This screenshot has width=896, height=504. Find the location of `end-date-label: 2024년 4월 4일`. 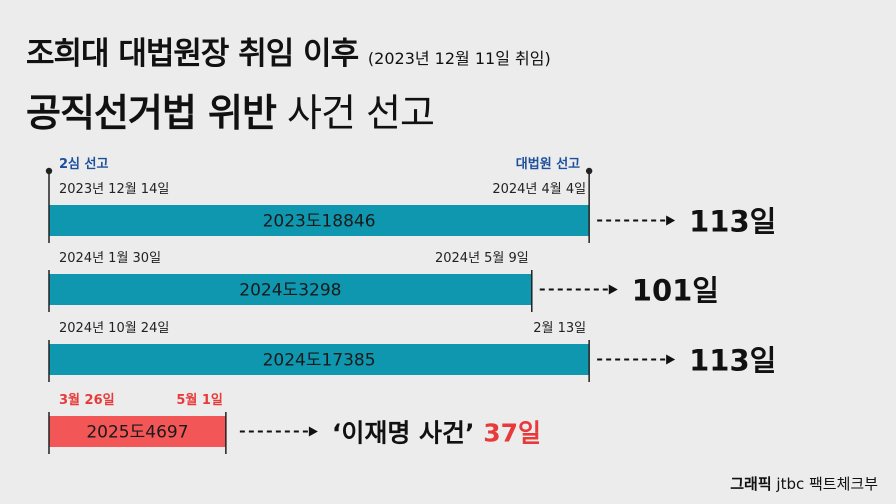

end-date-label: 2024년 4월 4일 is located at coordinates (539, 189).